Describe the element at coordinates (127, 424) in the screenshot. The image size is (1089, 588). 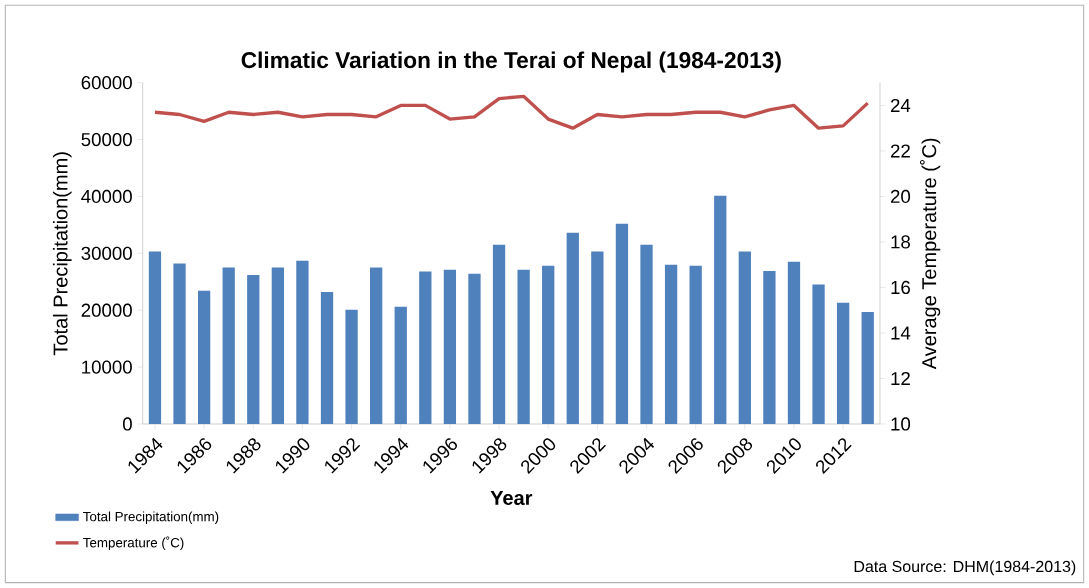
I see `y-tick-label: 0` at that location.